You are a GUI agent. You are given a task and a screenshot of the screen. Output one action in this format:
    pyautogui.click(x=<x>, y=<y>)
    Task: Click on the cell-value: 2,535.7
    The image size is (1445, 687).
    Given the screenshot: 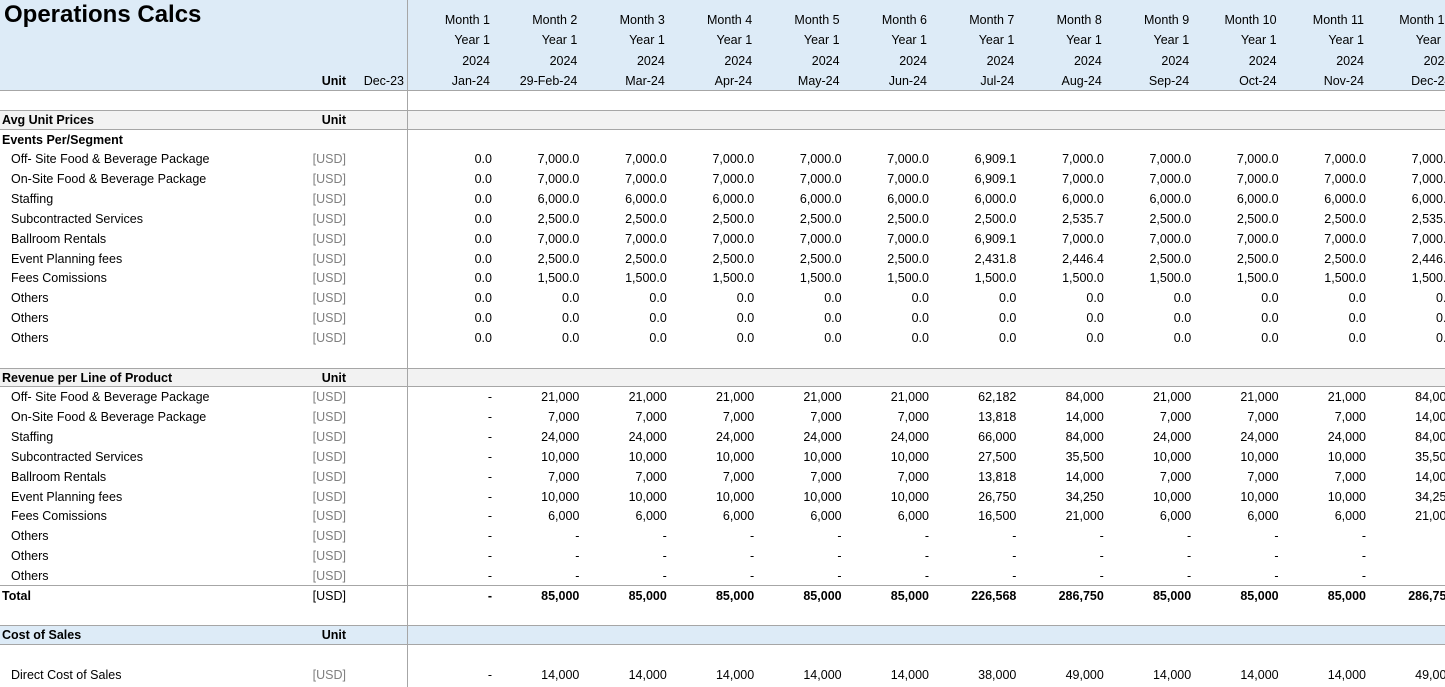 What is the action you would take?
    pyautogui.click(x=1428, y=218)
    